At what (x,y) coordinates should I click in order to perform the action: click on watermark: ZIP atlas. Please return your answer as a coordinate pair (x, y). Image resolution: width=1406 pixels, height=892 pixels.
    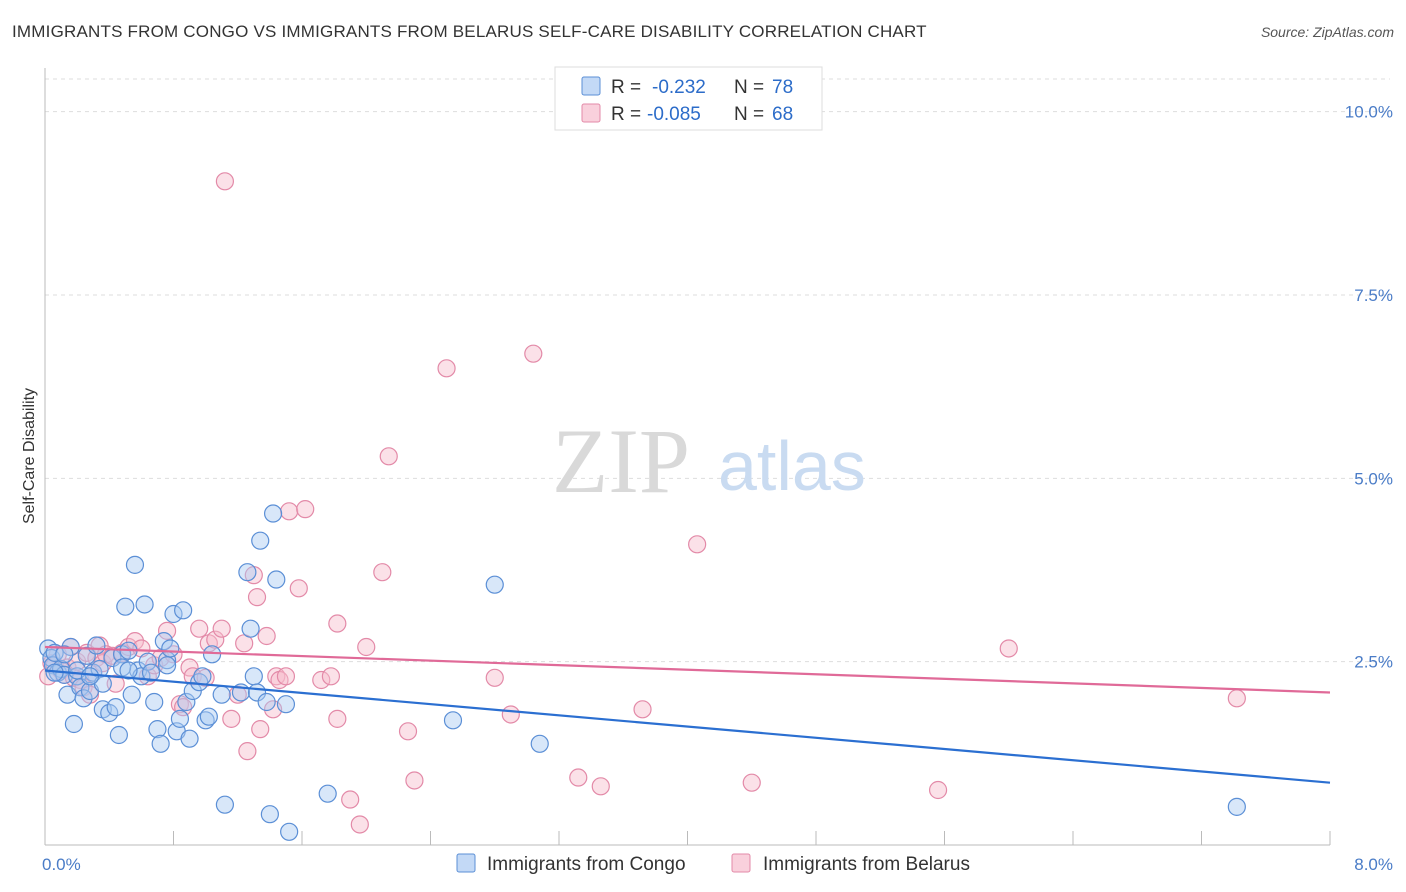
    Looking at the image, I should click on (709, 461).